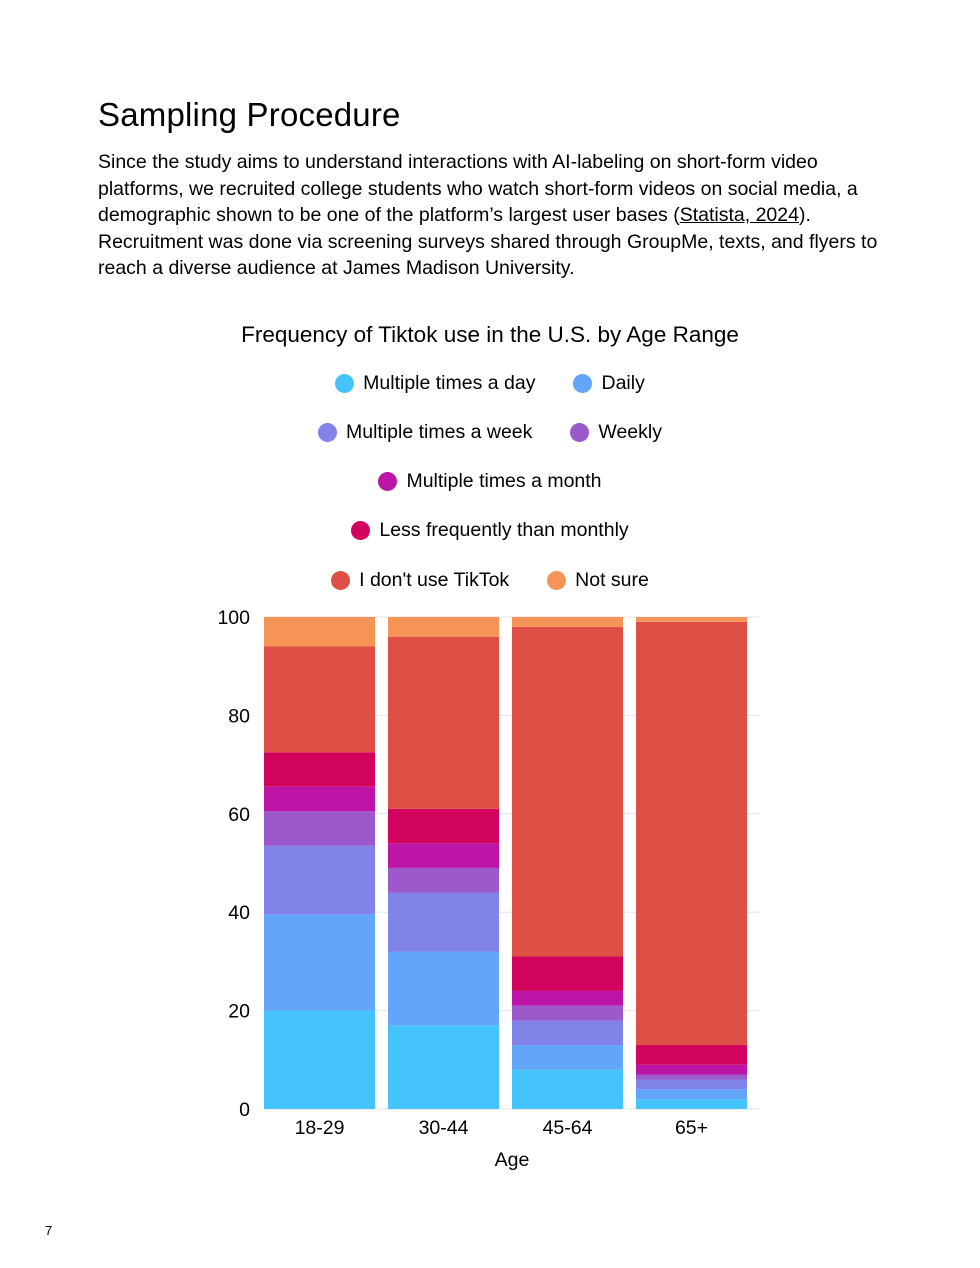  What do you see at coordinates (691, 1055) in the screenshot?
I see `bar-65+-series-5` at bounding box center [691, 1055].